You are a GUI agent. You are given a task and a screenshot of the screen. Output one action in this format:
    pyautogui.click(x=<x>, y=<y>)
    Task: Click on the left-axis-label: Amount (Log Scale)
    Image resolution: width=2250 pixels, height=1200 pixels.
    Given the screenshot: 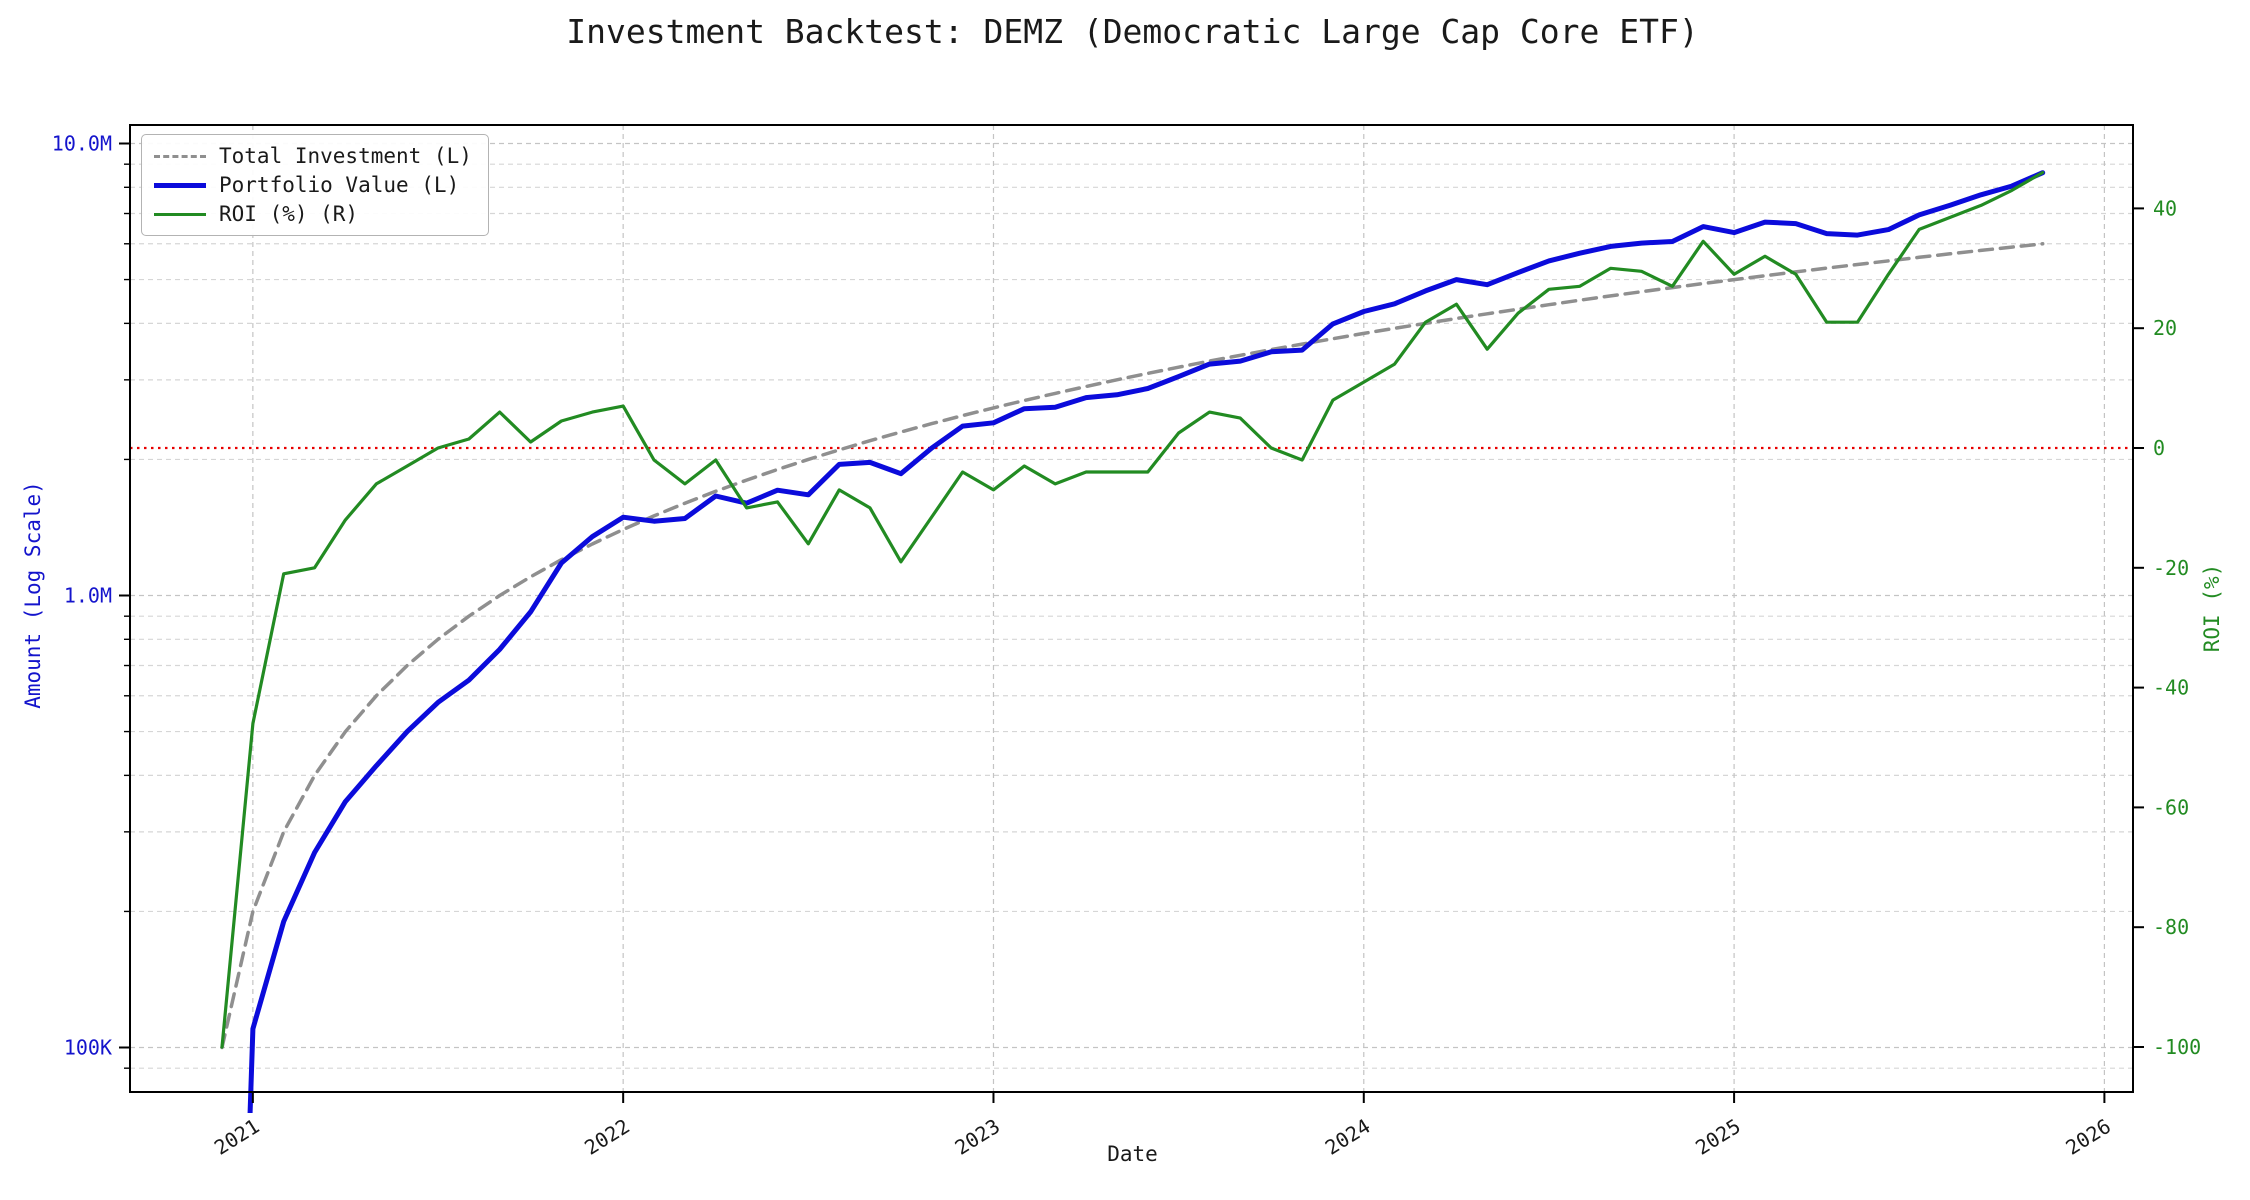 What is the action you would take?
    pyautogui.click(x=33, y=595)
    